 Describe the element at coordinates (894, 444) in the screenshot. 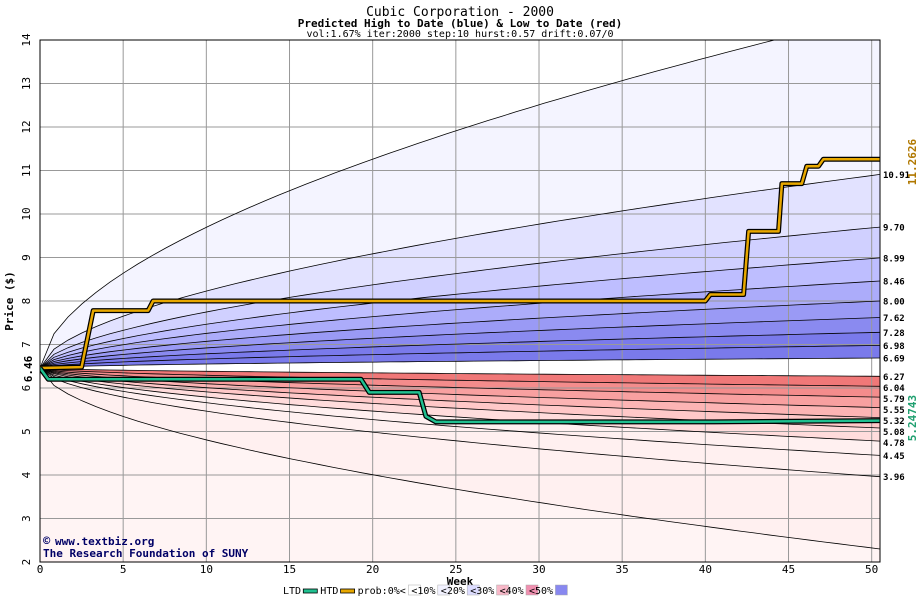

I see `band-end-label: 4.78` at that location.